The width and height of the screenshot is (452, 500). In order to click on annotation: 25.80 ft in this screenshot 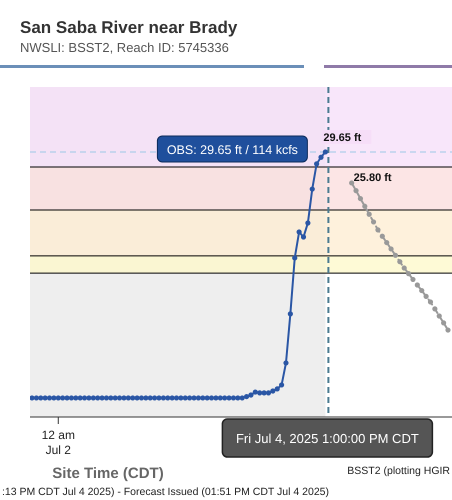, I will do `click(373, 178)`.